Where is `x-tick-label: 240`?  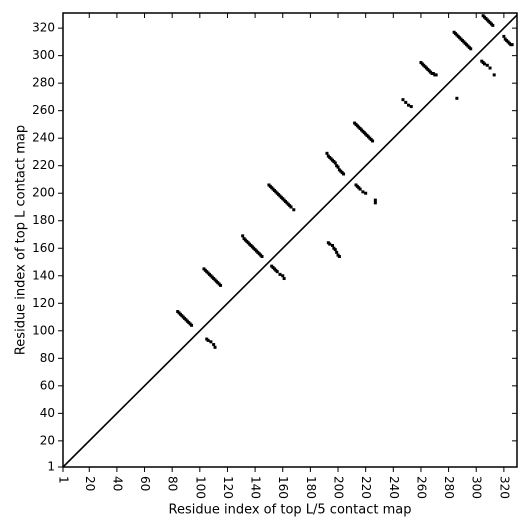
x-tick-label: 240 is located at coordinates (394, 487).